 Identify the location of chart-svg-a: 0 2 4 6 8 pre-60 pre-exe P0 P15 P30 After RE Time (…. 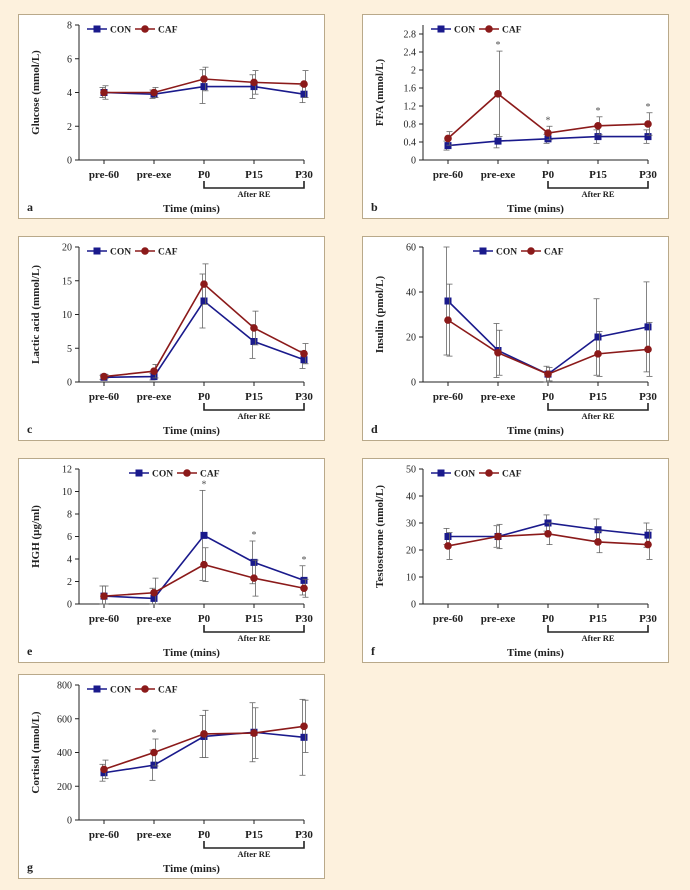
(170, 118).